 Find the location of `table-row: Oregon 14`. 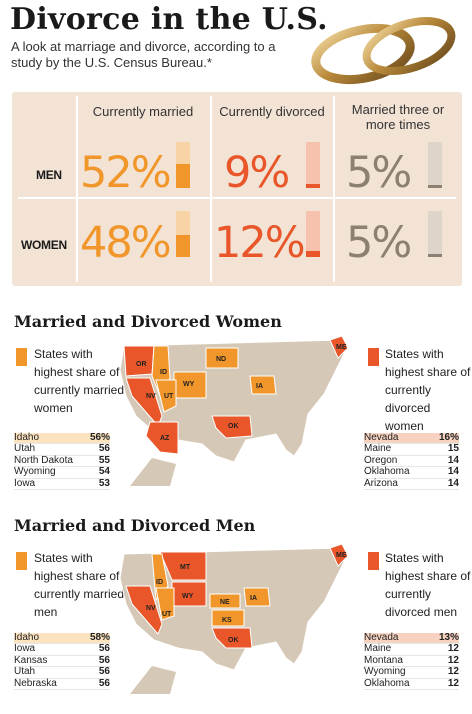

table-row: Oregon 14 is located at coordinates (411, 461).